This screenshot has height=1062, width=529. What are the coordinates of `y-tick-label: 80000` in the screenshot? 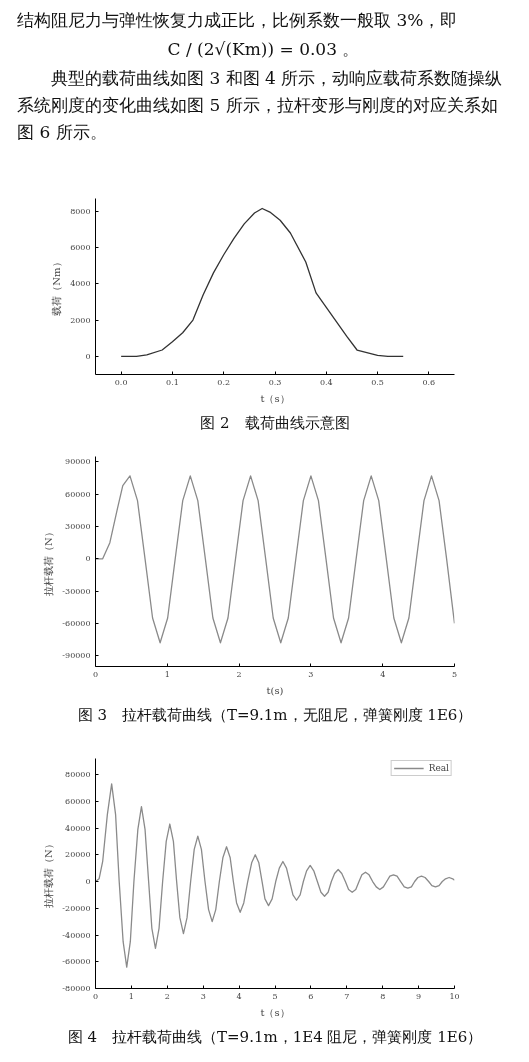 It's located at (78, 775).